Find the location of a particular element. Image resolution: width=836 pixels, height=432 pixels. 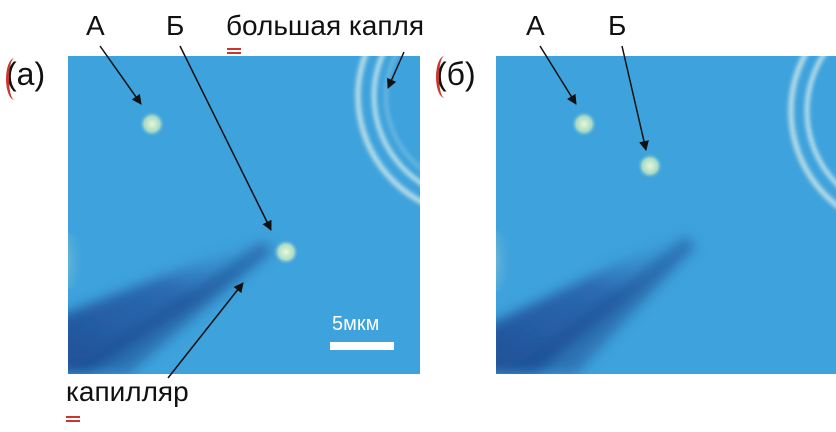

label-particle-b-b: Б is located at coordinates (617, 25).